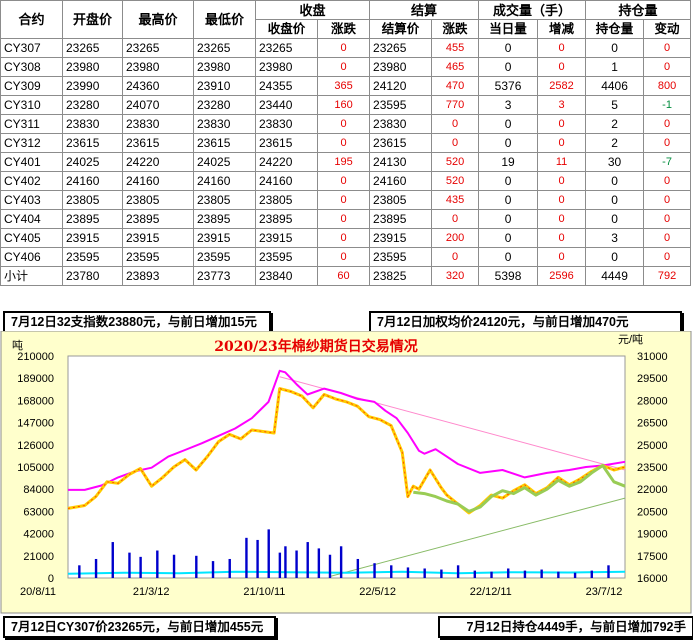  I want to click on oi-change-cell: 792, so click(667, 276).